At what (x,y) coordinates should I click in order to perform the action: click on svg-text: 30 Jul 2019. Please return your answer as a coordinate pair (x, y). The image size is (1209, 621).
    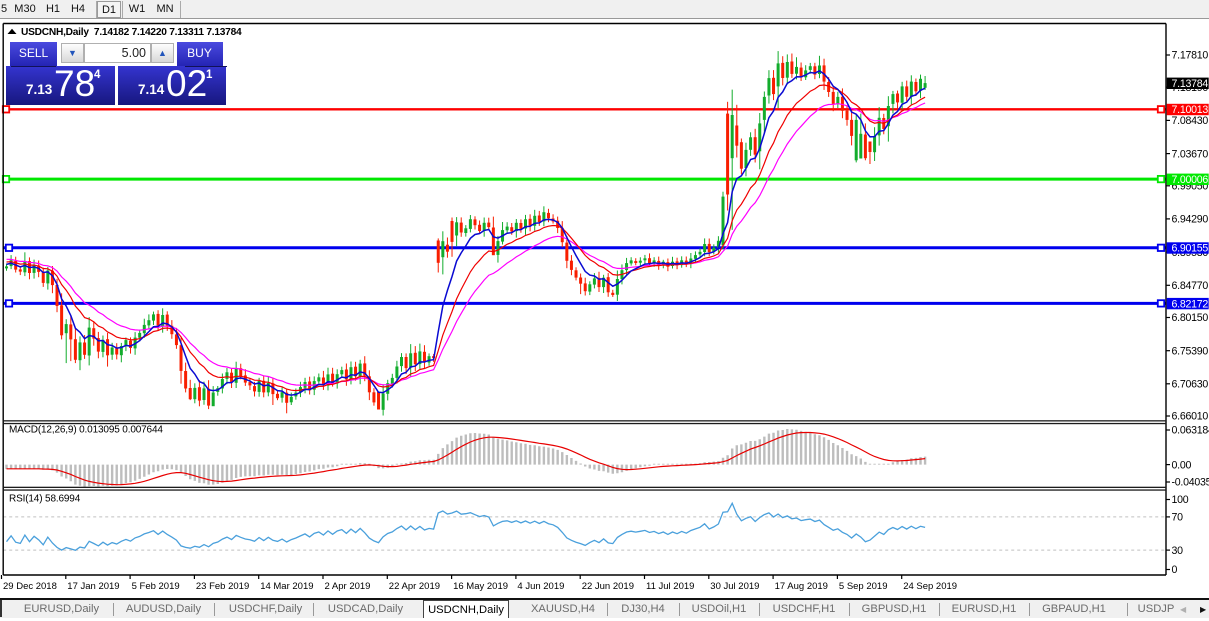
    Looking at the image, I should click on (734, 586).